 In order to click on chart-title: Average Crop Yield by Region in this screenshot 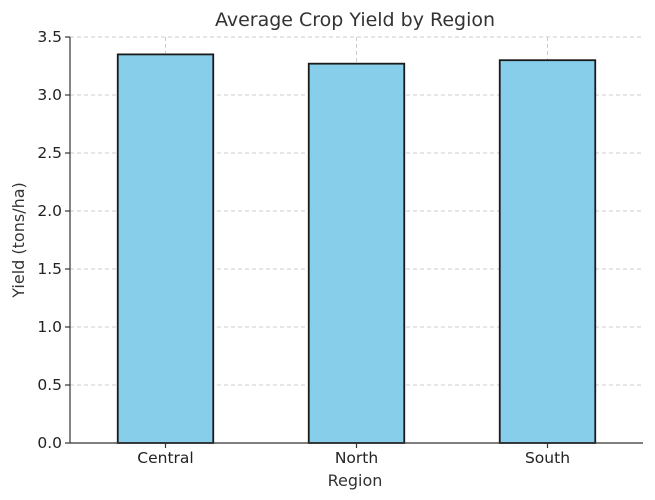, I will do `click(355, 20)`.